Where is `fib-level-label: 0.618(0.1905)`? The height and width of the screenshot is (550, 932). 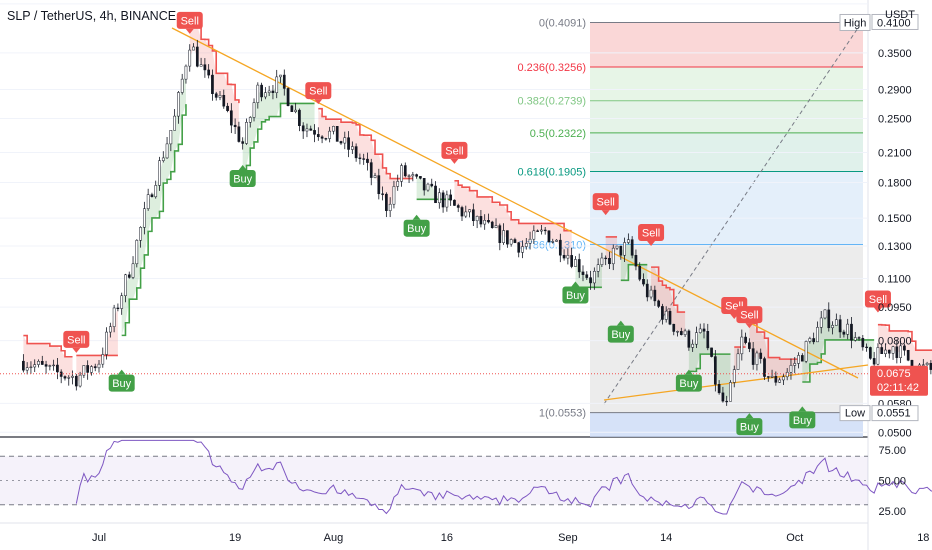 fib-level-label: 0.618(0.1905) is located at coordinates (552, 172).